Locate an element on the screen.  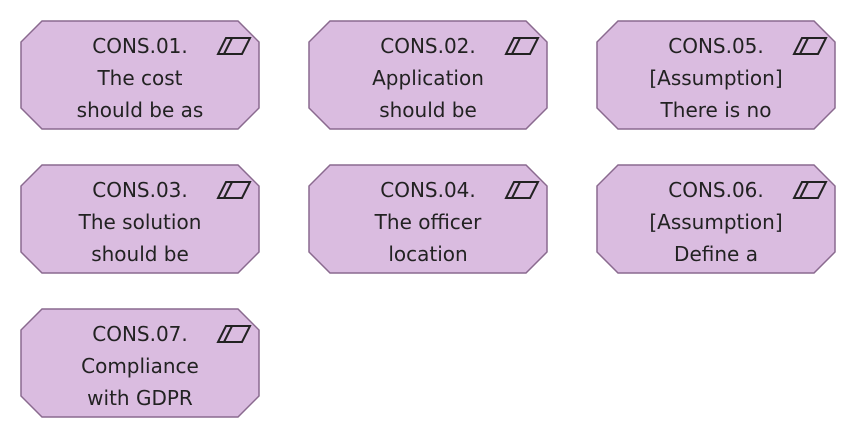
node-text: CONS.06. [Assumption] Define a is located at coordinates (716, 222).